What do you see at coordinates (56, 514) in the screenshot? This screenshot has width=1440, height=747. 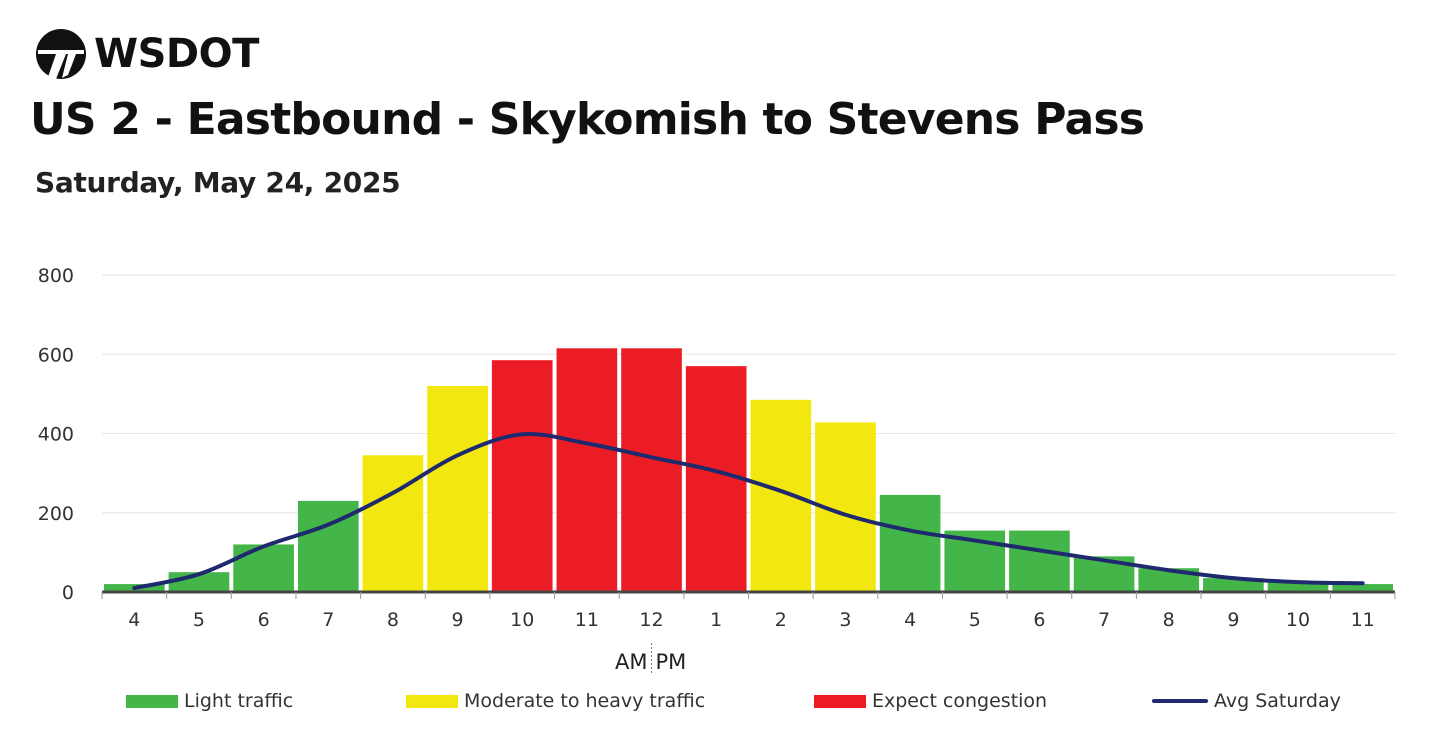 I see `y-tick-label: 200` at bounding box center [56, 514].